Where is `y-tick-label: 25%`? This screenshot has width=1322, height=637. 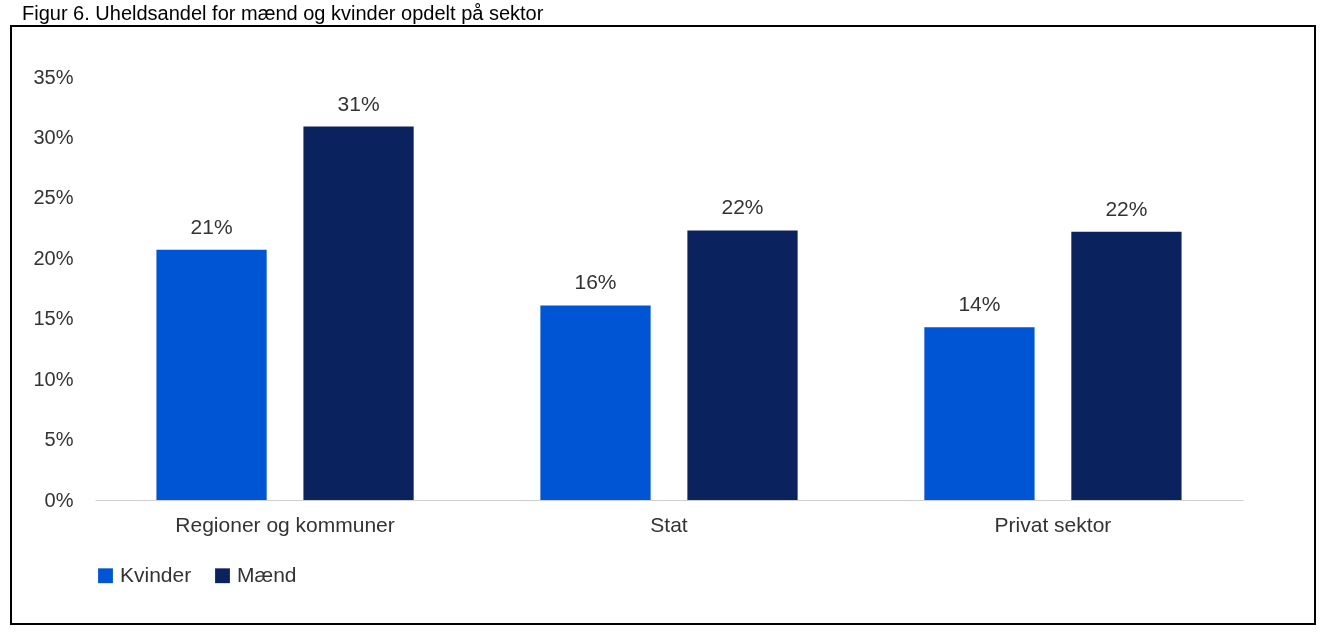 y-tick-label: 25% is located at coordinates (53, 197).